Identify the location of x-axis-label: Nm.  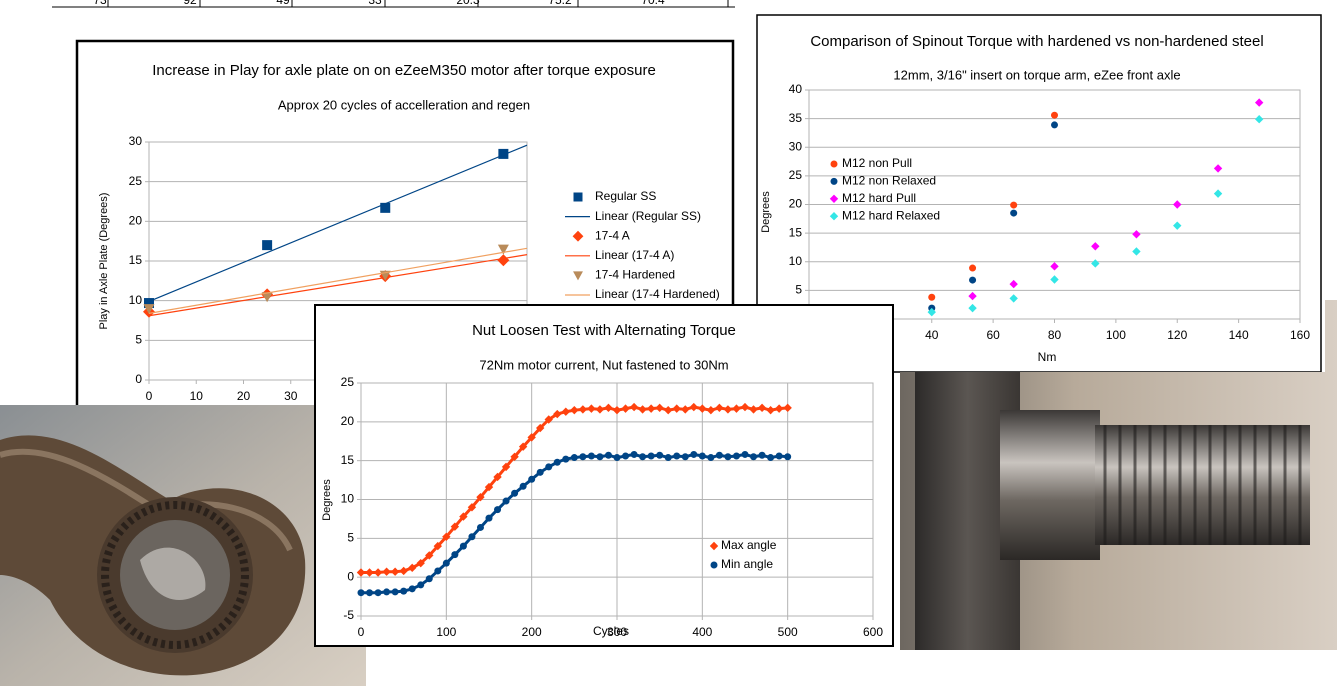
(1047, 357).